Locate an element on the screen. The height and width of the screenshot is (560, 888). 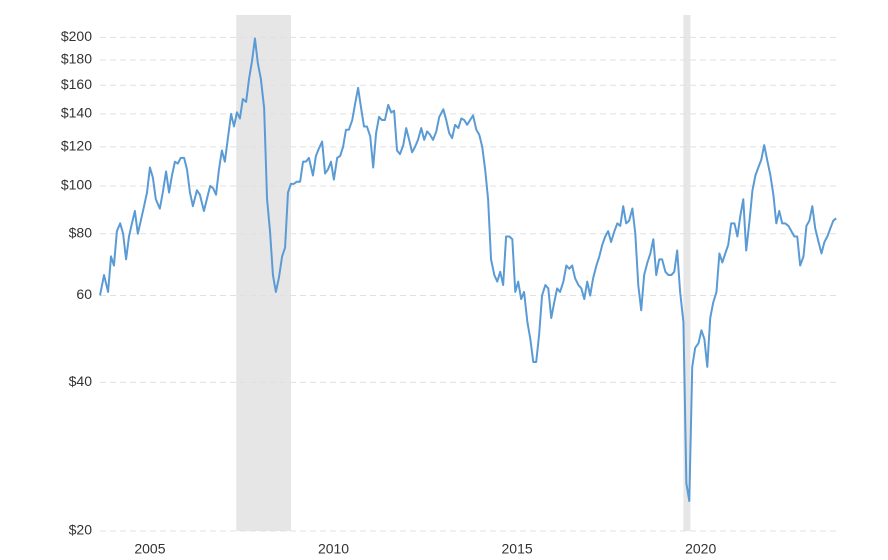
x-tick-label: 2020 is located at coordinates (700, 549).